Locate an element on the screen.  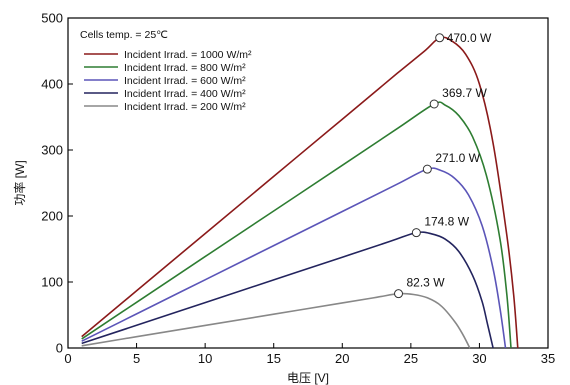
x-tick-label: 0 is located at coordinates (67, 358).